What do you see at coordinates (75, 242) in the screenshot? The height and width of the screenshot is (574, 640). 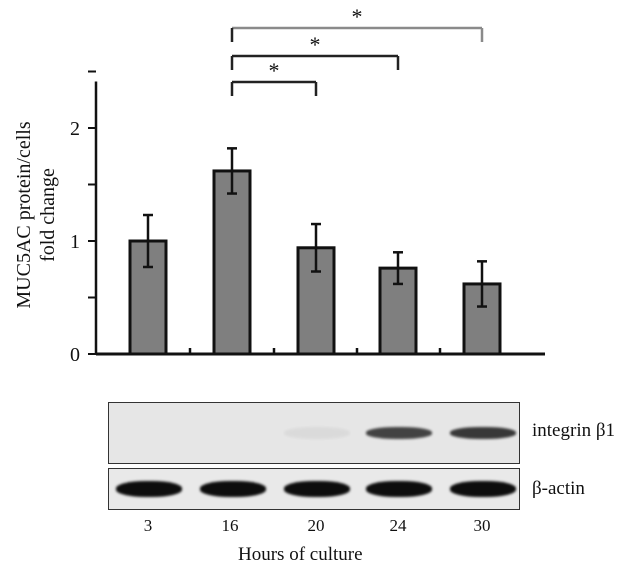 I see `y-tick-label: 1` at bounding box center [75, 242].